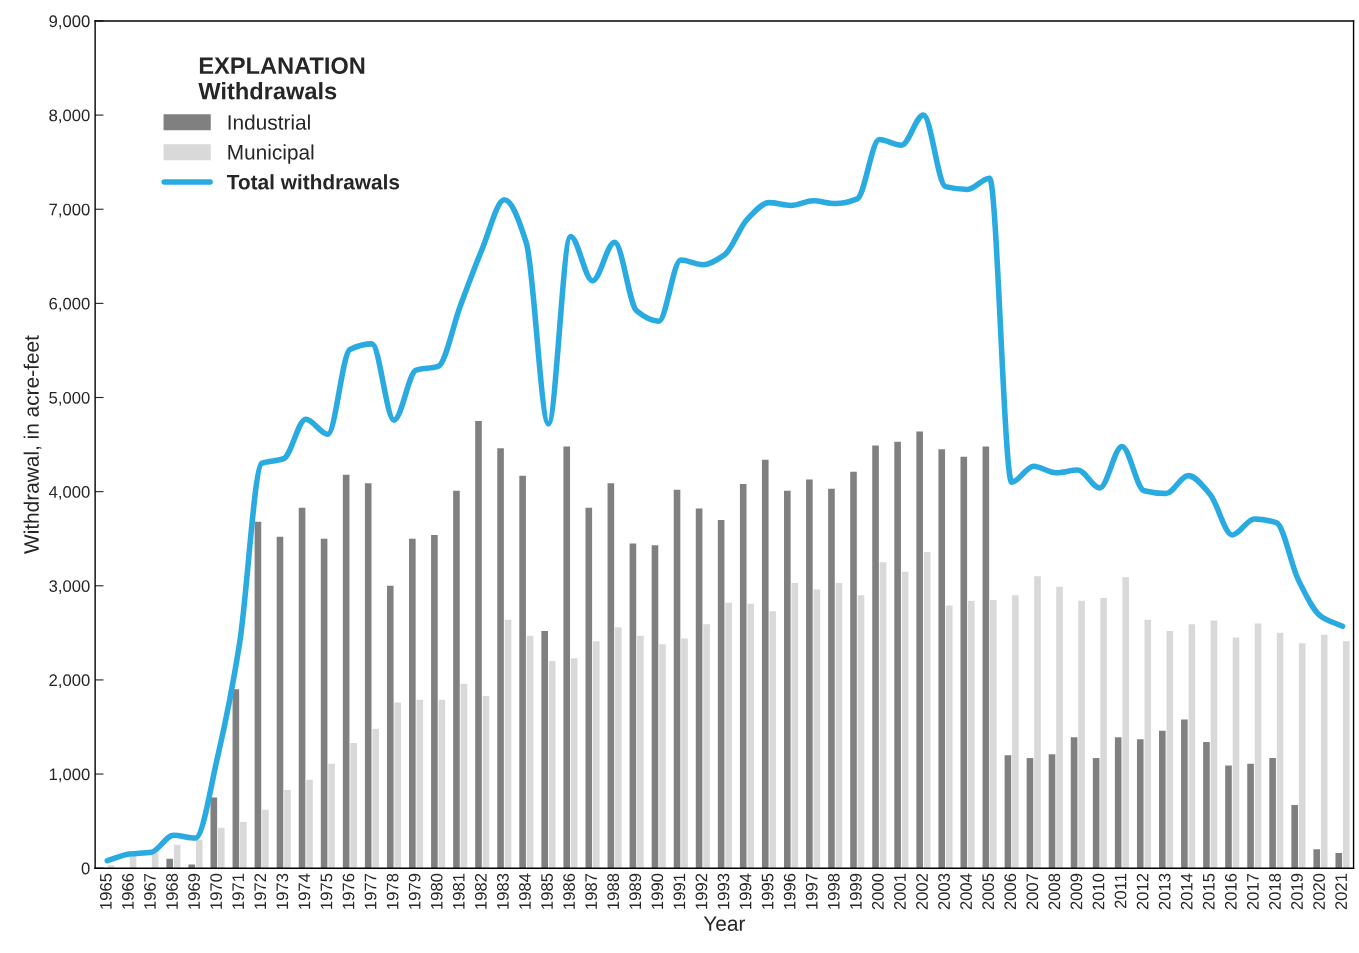  What do you see at coordinates (591, 891) in the screenshot?
I see `x-tick-label: 1987` at bounding box center [591, 891].